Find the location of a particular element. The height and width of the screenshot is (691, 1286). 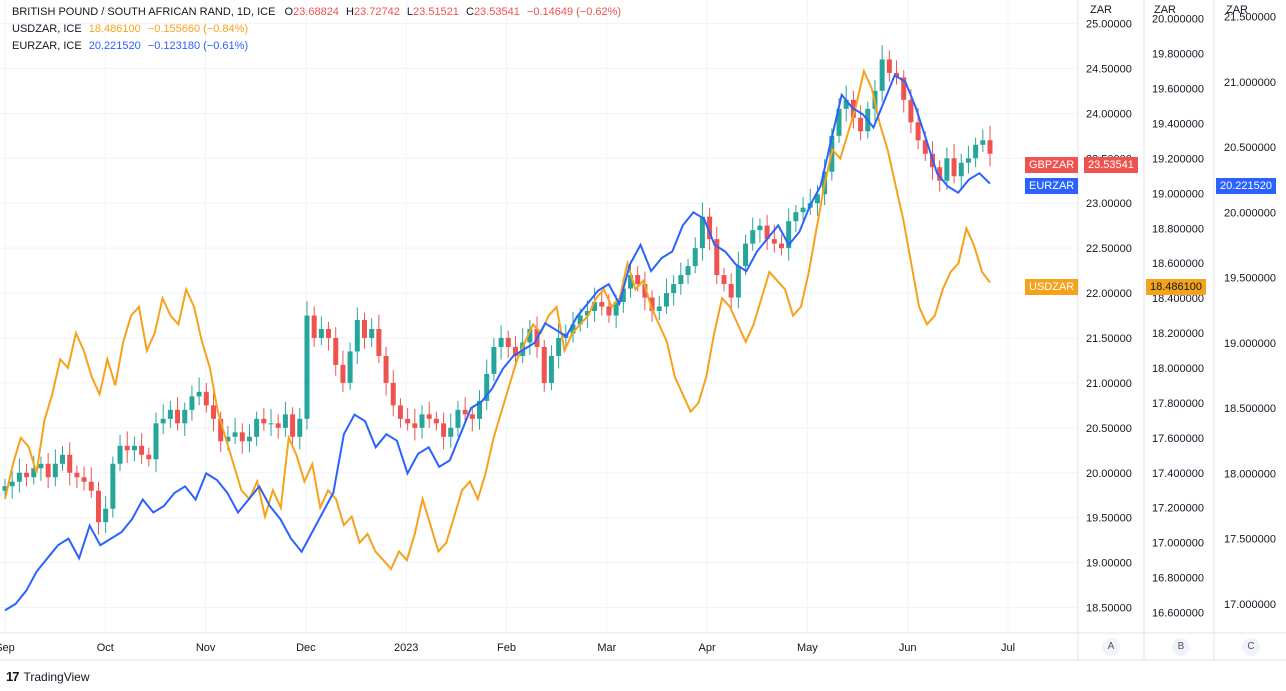

gbpzar-series-tag: GBPZAR is located at coordinates (1052, 165).